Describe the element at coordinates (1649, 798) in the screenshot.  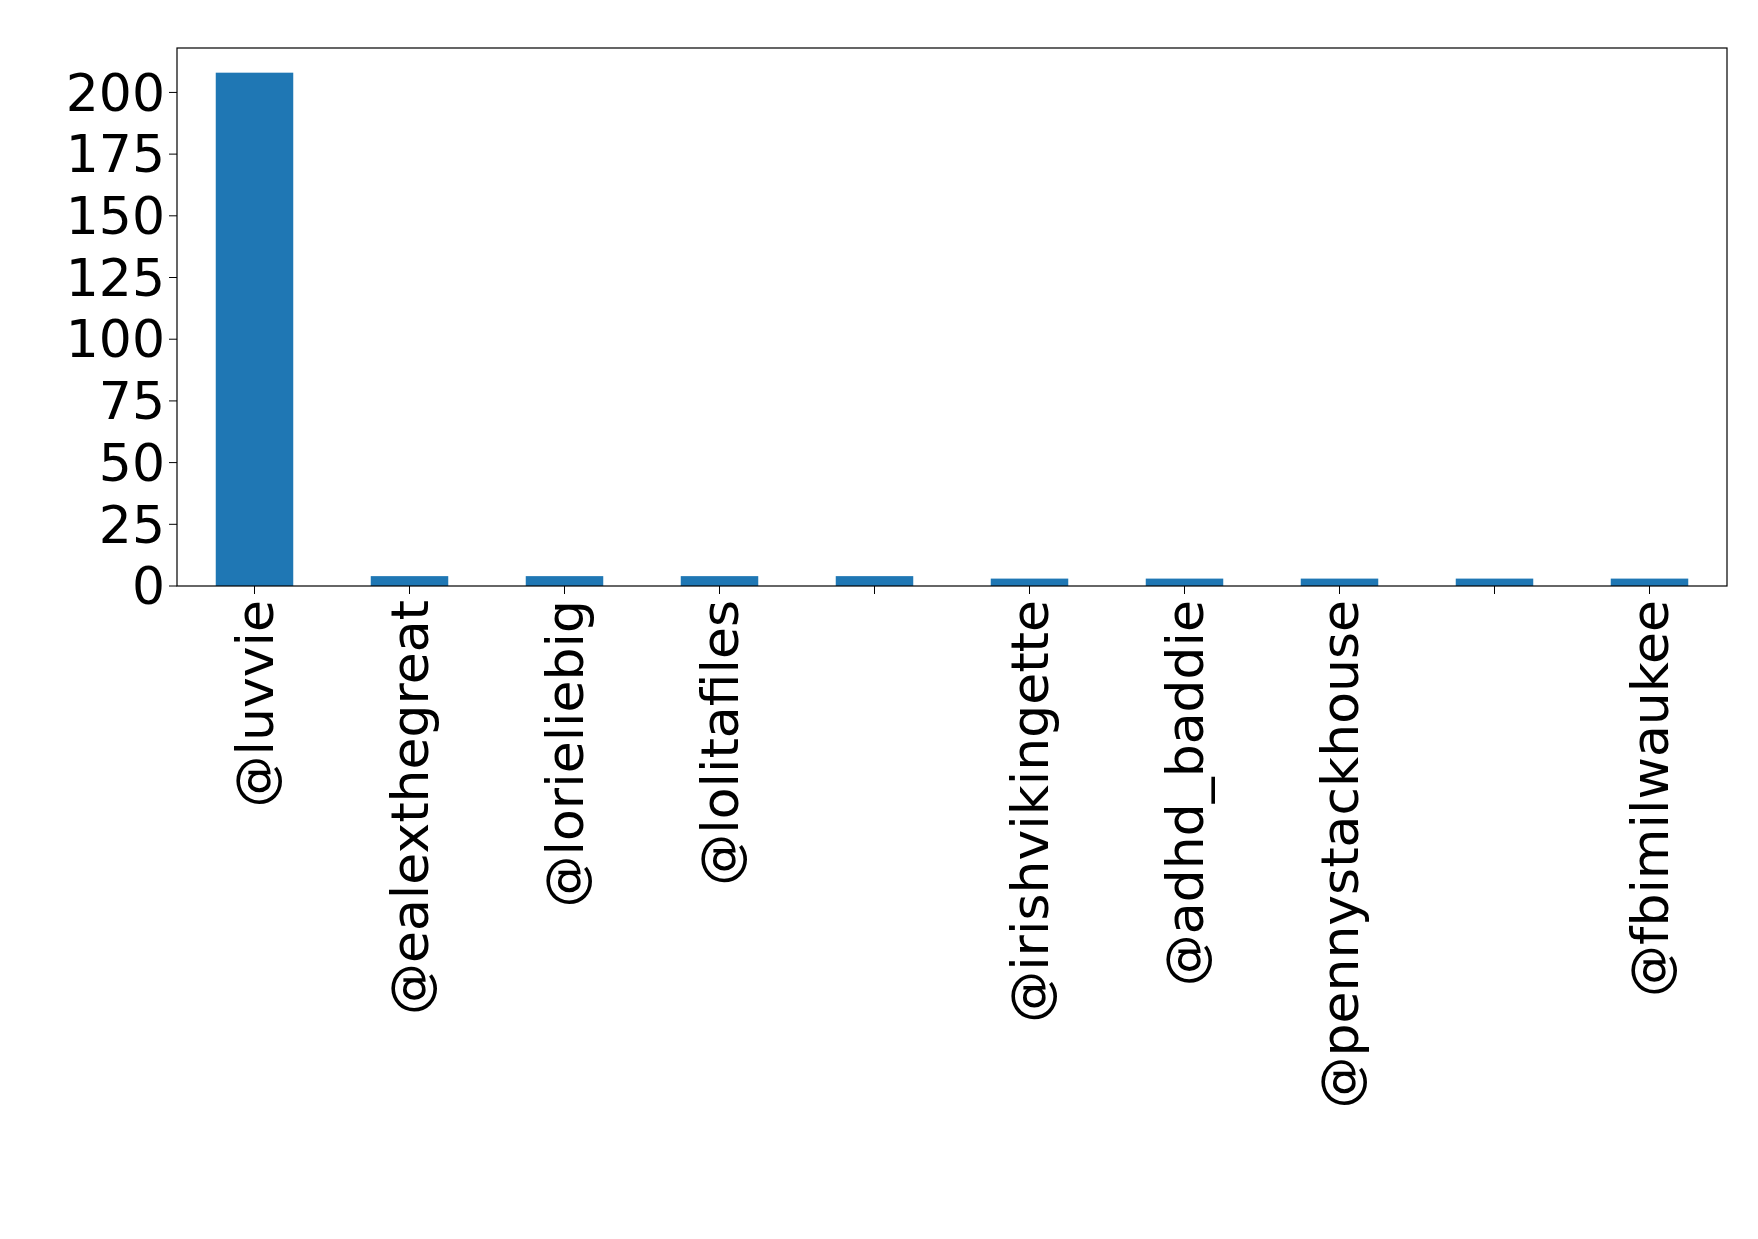
I see `x-tick-label: @fbimilwaukee` at that location.